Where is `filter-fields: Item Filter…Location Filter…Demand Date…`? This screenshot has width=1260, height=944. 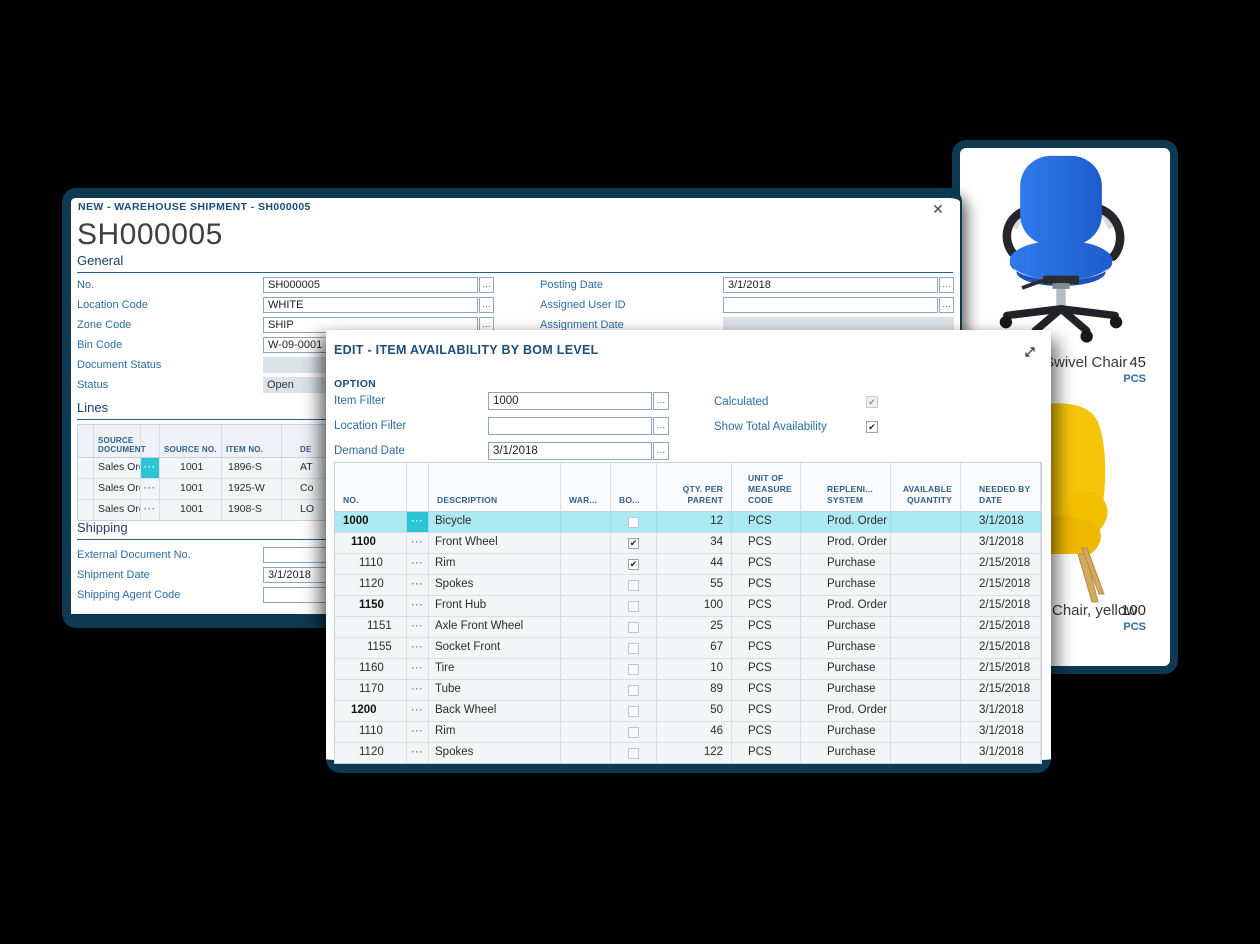
filter-fields: Item Filter…Location Filter…Demand Date… is located at coordinates (504, 425).